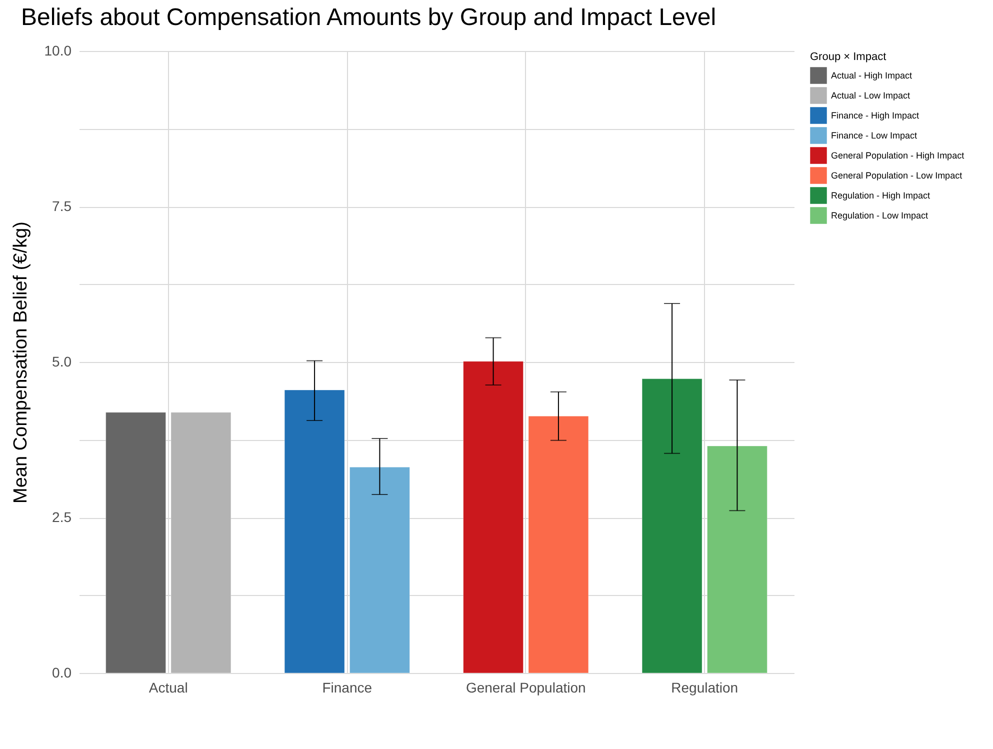  What do you see at coordinates (368, 17) in the screenshot?
I see `chart-title: Beliefs about Compensation Amounts by Group and Impact Level` at bounding box center [368, 17].